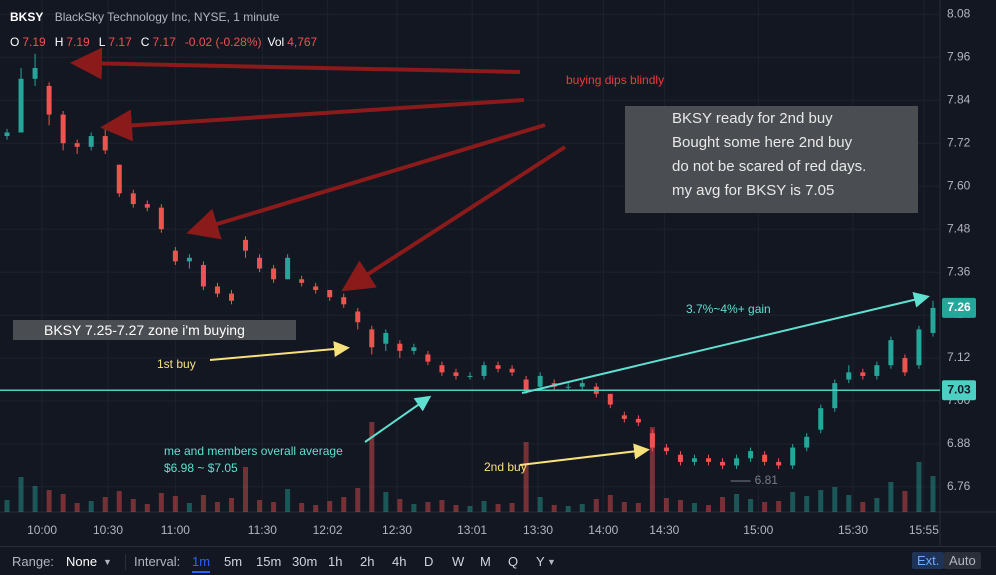 The width and height of the screenshot is (996, 575). What do you see at coordinates (102, 42) in the screenshot?
I see `ohlc-label: L` at bounding box center [102, 42].